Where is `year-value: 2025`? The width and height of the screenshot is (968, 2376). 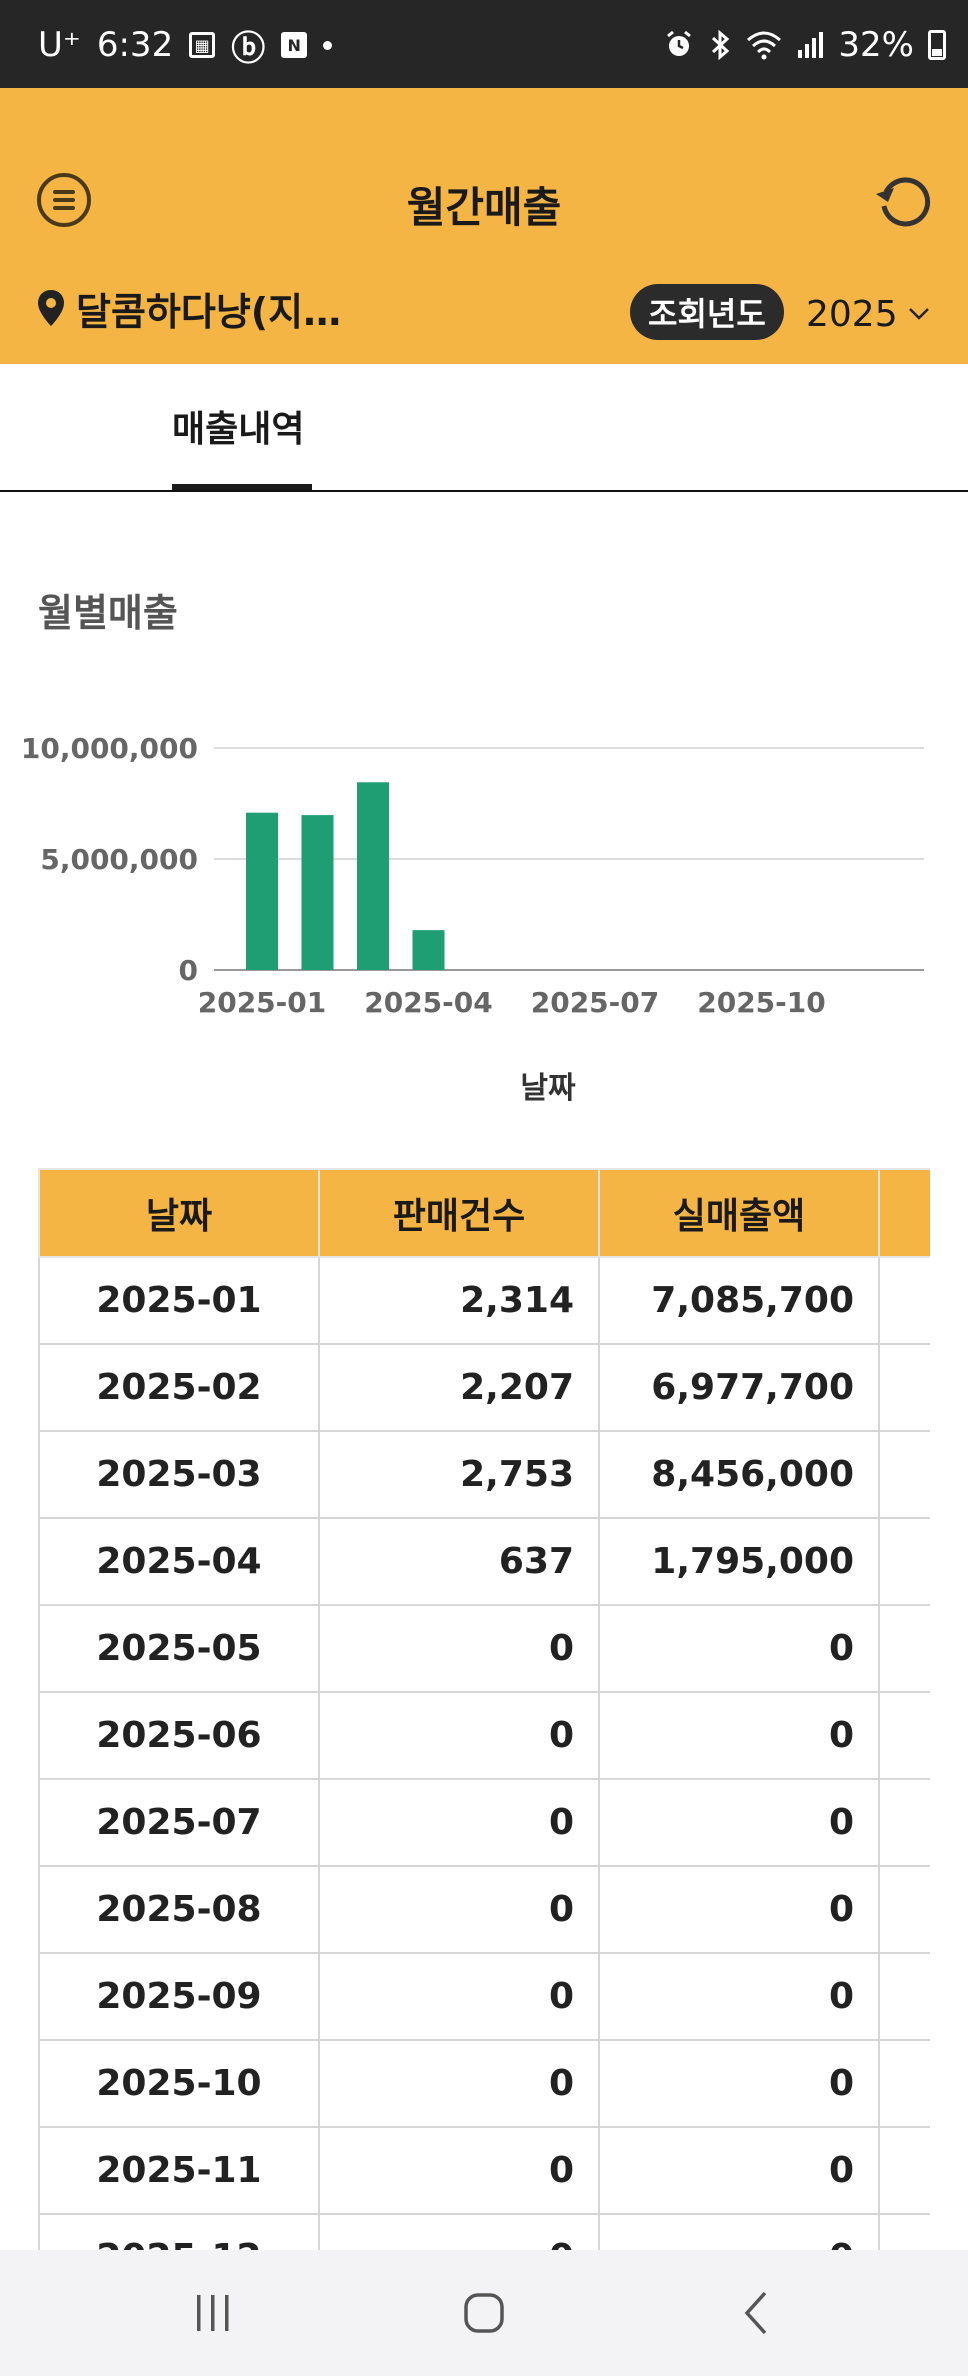 year-value: 2025 is located at coordinates (852, 314).